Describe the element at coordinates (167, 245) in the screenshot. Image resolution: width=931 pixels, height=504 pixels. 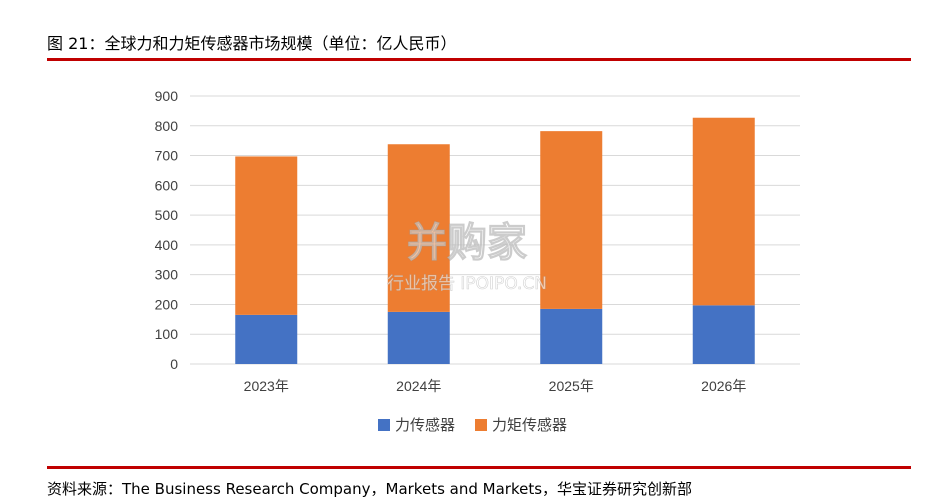
I see `y-tick-label: 400` at that location.